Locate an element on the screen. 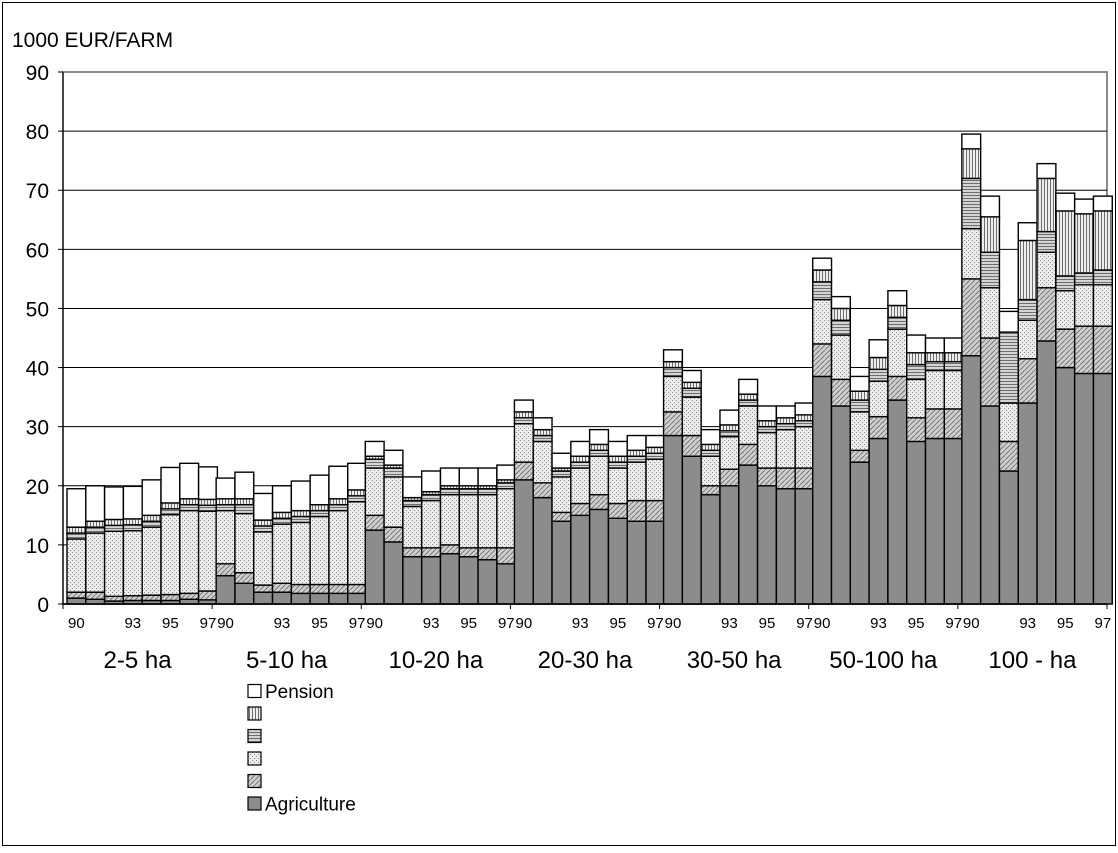  y-tick-label: 50 is located at coordinates (37, 309).